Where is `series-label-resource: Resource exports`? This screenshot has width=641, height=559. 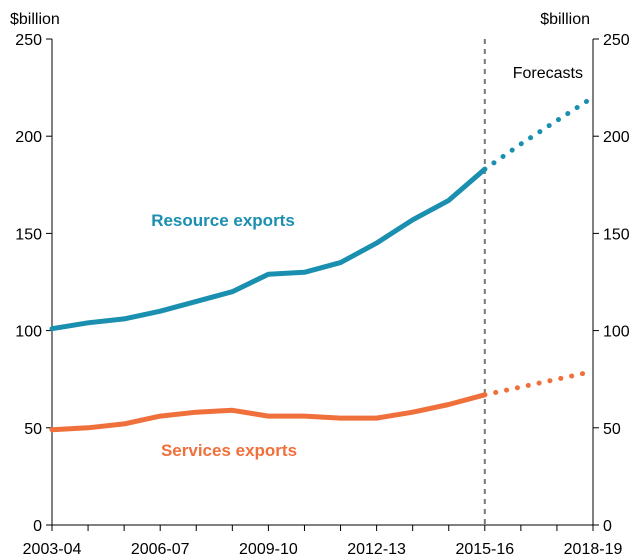
series-label-resource: Resource exports is located at coordinates (223, 220).